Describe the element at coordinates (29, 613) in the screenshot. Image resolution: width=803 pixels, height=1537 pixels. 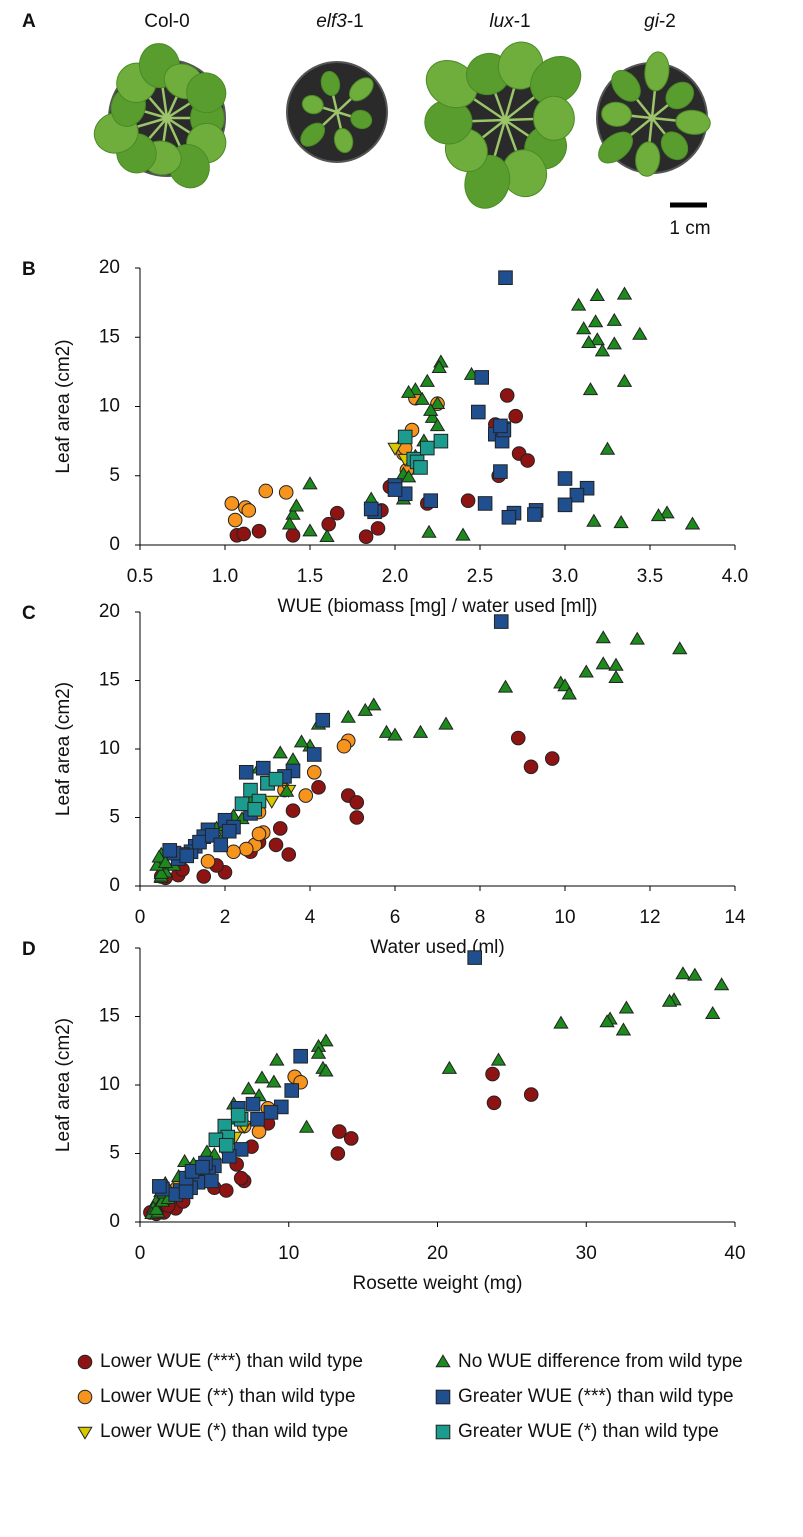
I see `panel-letter: C` at that location.